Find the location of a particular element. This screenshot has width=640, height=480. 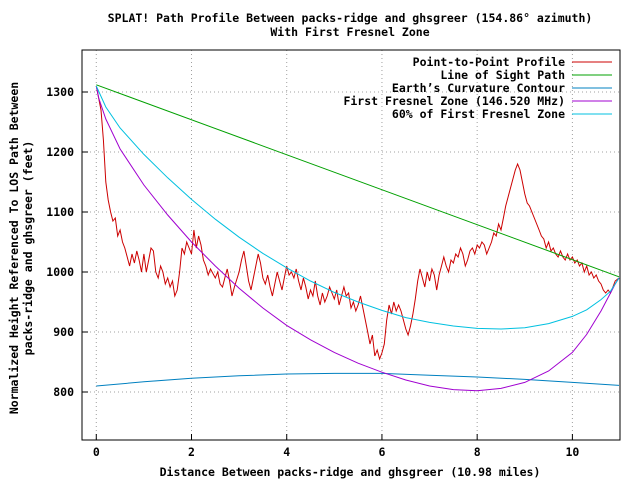

y-tick-label: 900 is located at coordinates (63, 332).